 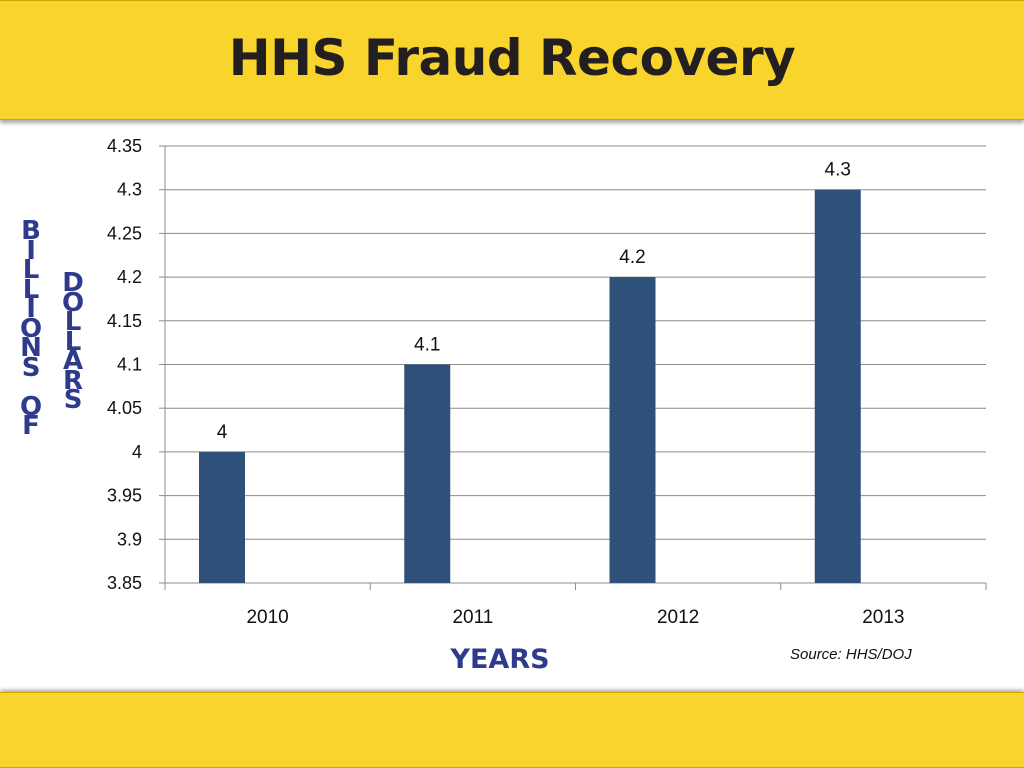 What do you see at coordinates (137, 452) in the screenshot?
I see `y-tick-label: 4` at bounding box center [137, 452].